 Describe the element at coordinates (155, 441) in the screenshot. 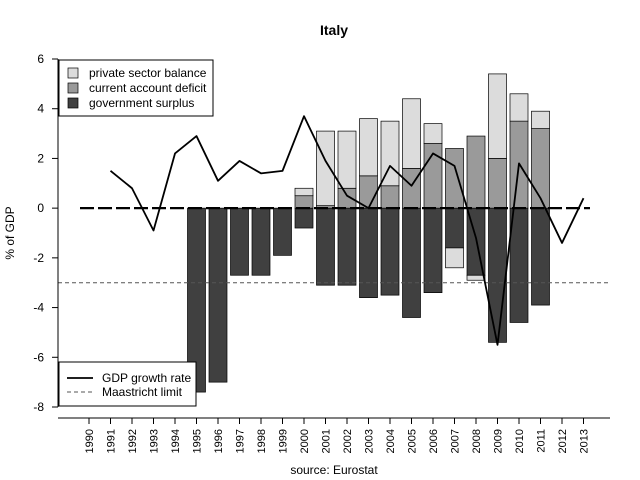

I see `x-tick-label-1993: 1993` at that location.